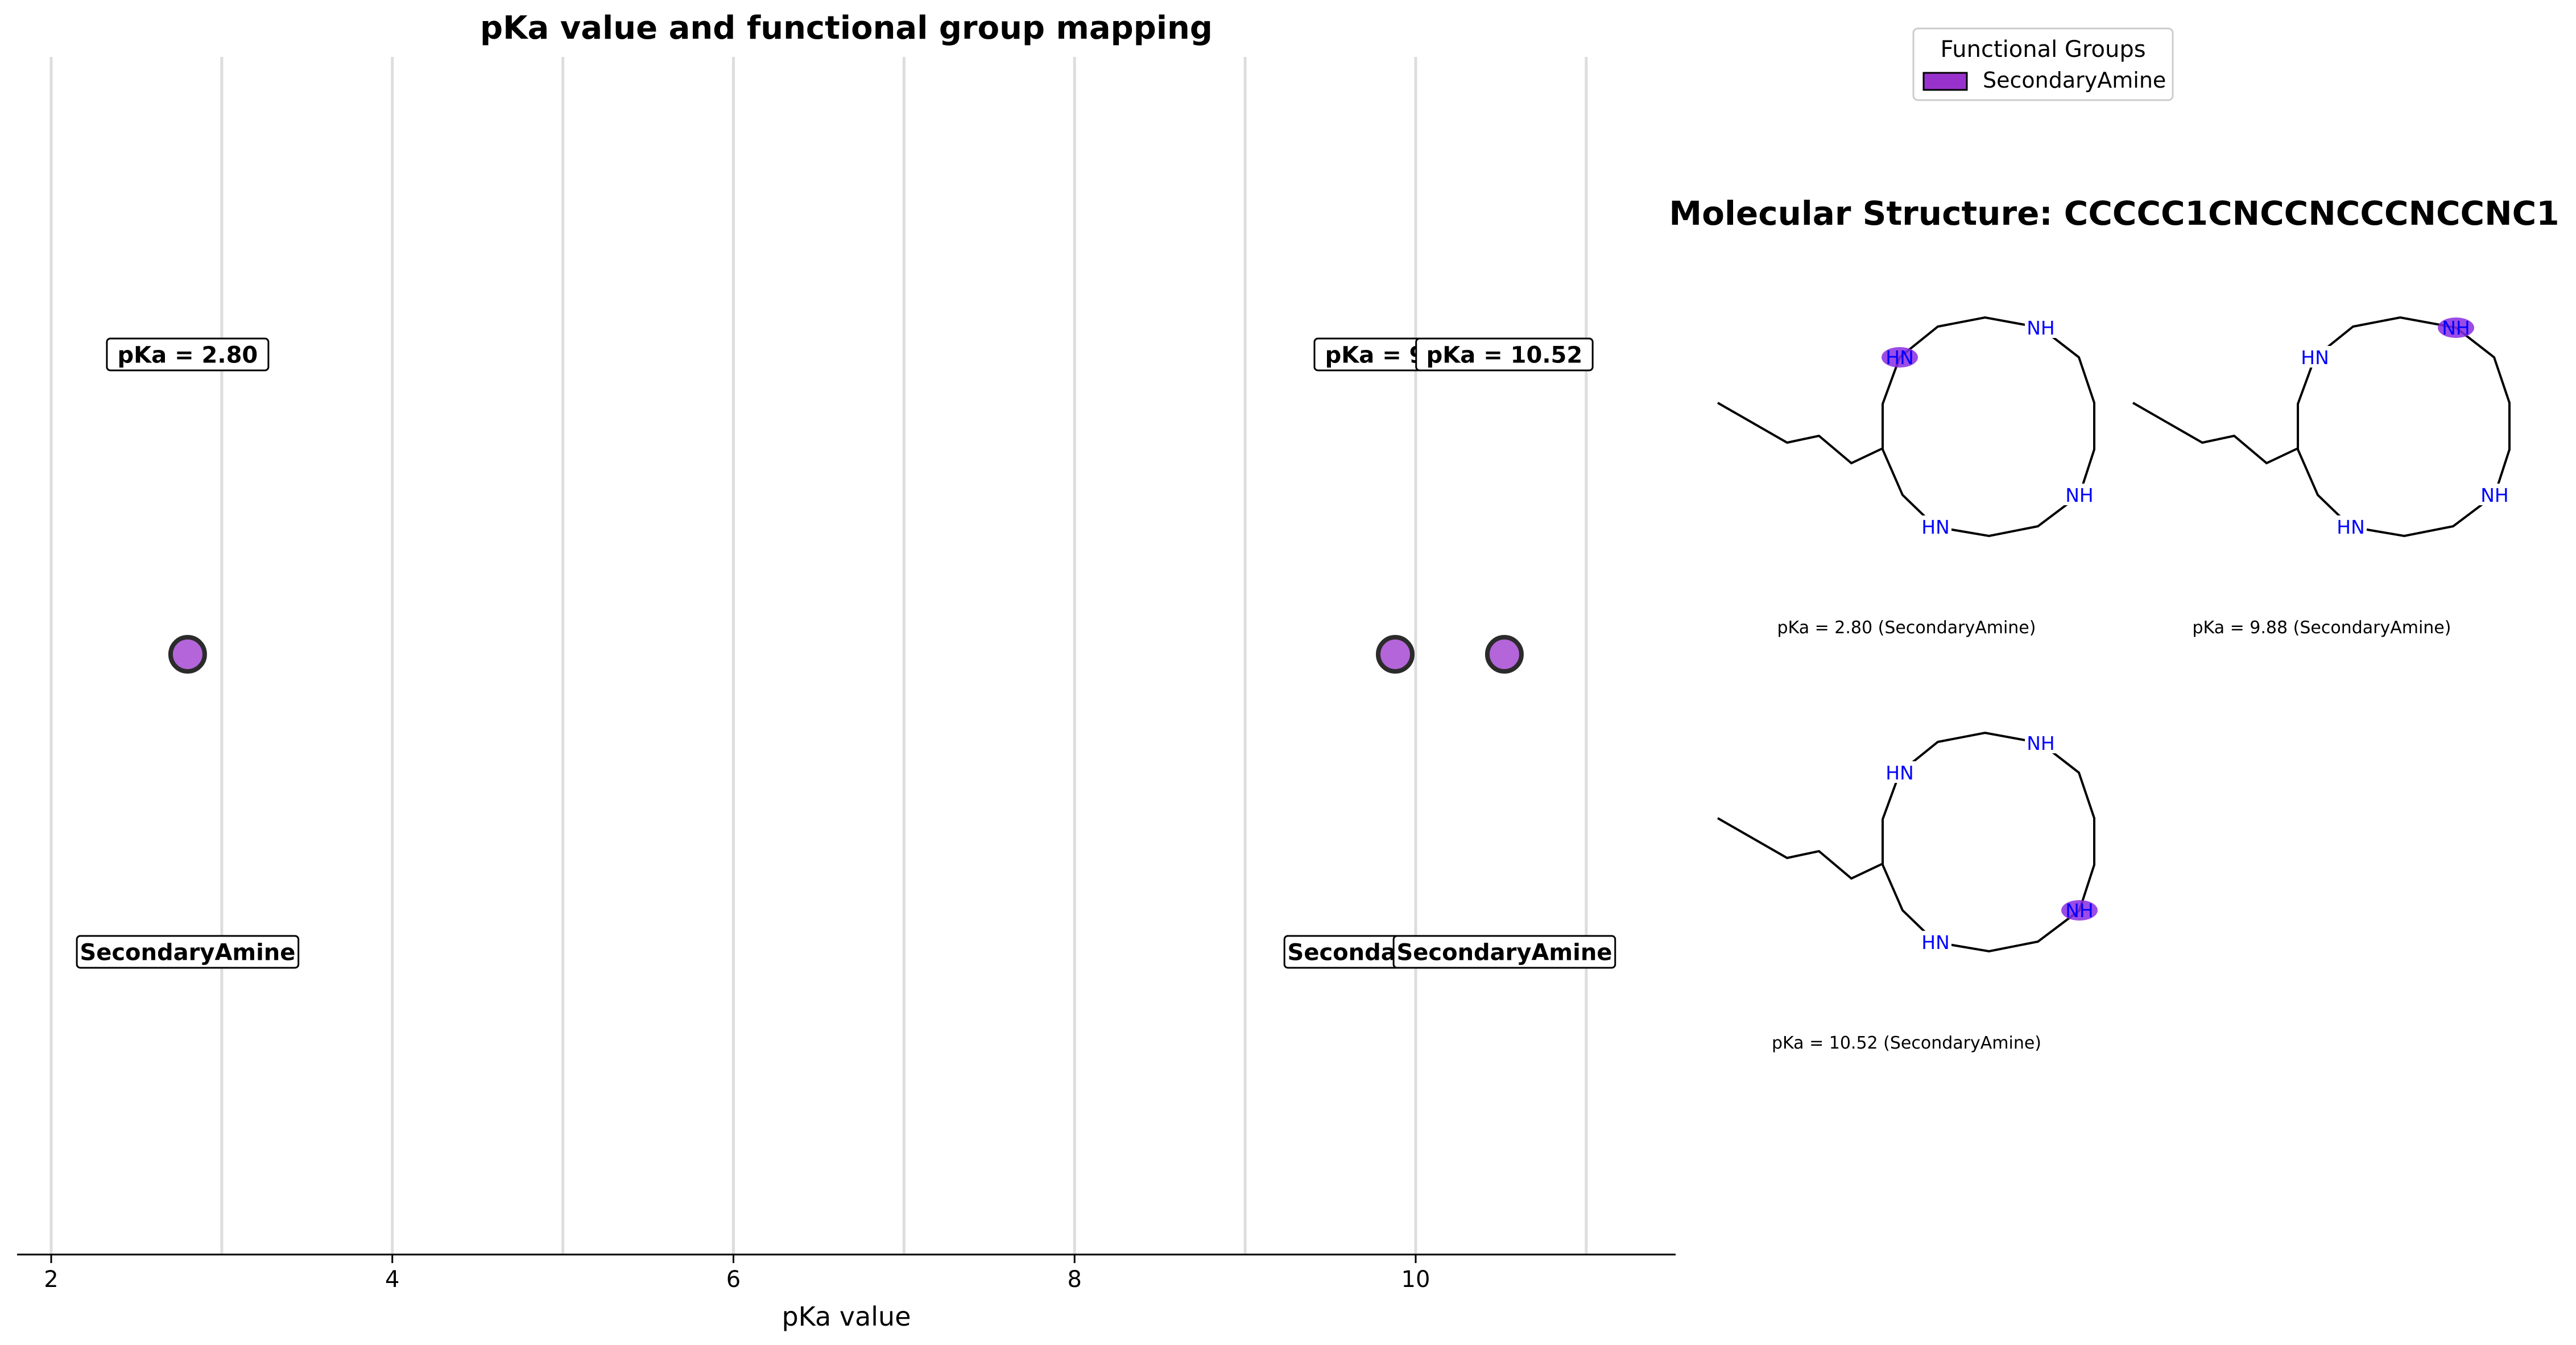  What do you see at coordinates (846, 1316) in the screenshot?
I see `x-axis-label: pKa value` at bounding box center [846, 1316].